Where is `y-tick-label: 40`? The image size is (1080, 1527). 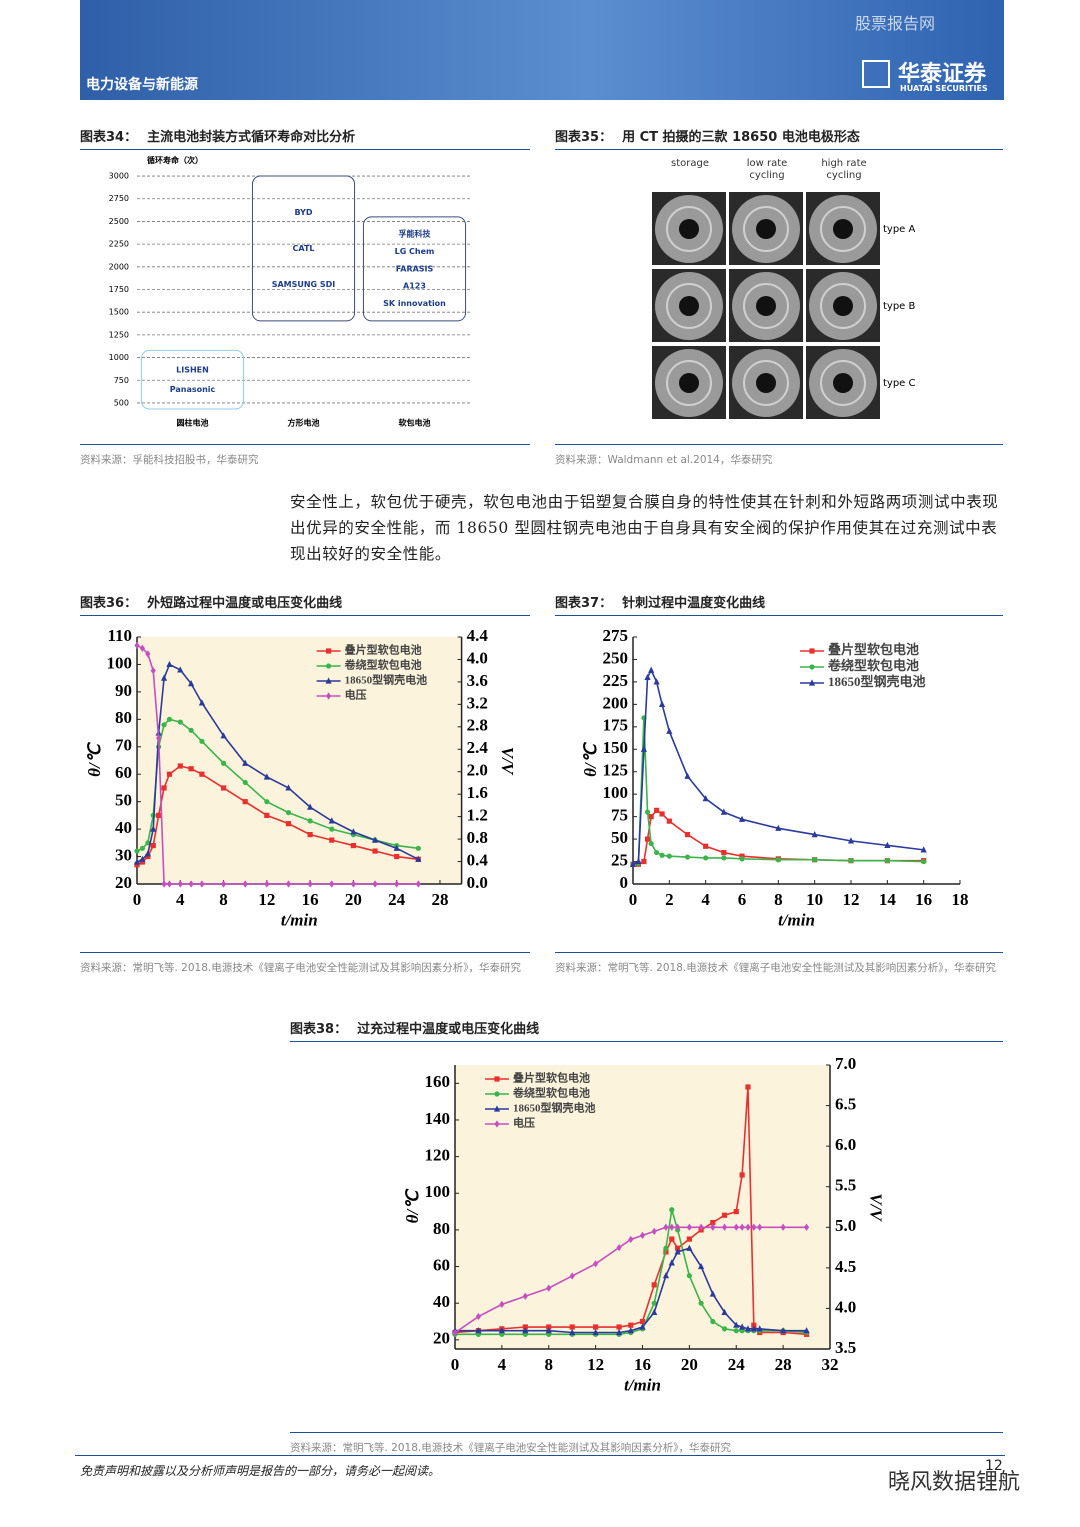 y-tick-label: 40 is located at coordinates (123, 827).